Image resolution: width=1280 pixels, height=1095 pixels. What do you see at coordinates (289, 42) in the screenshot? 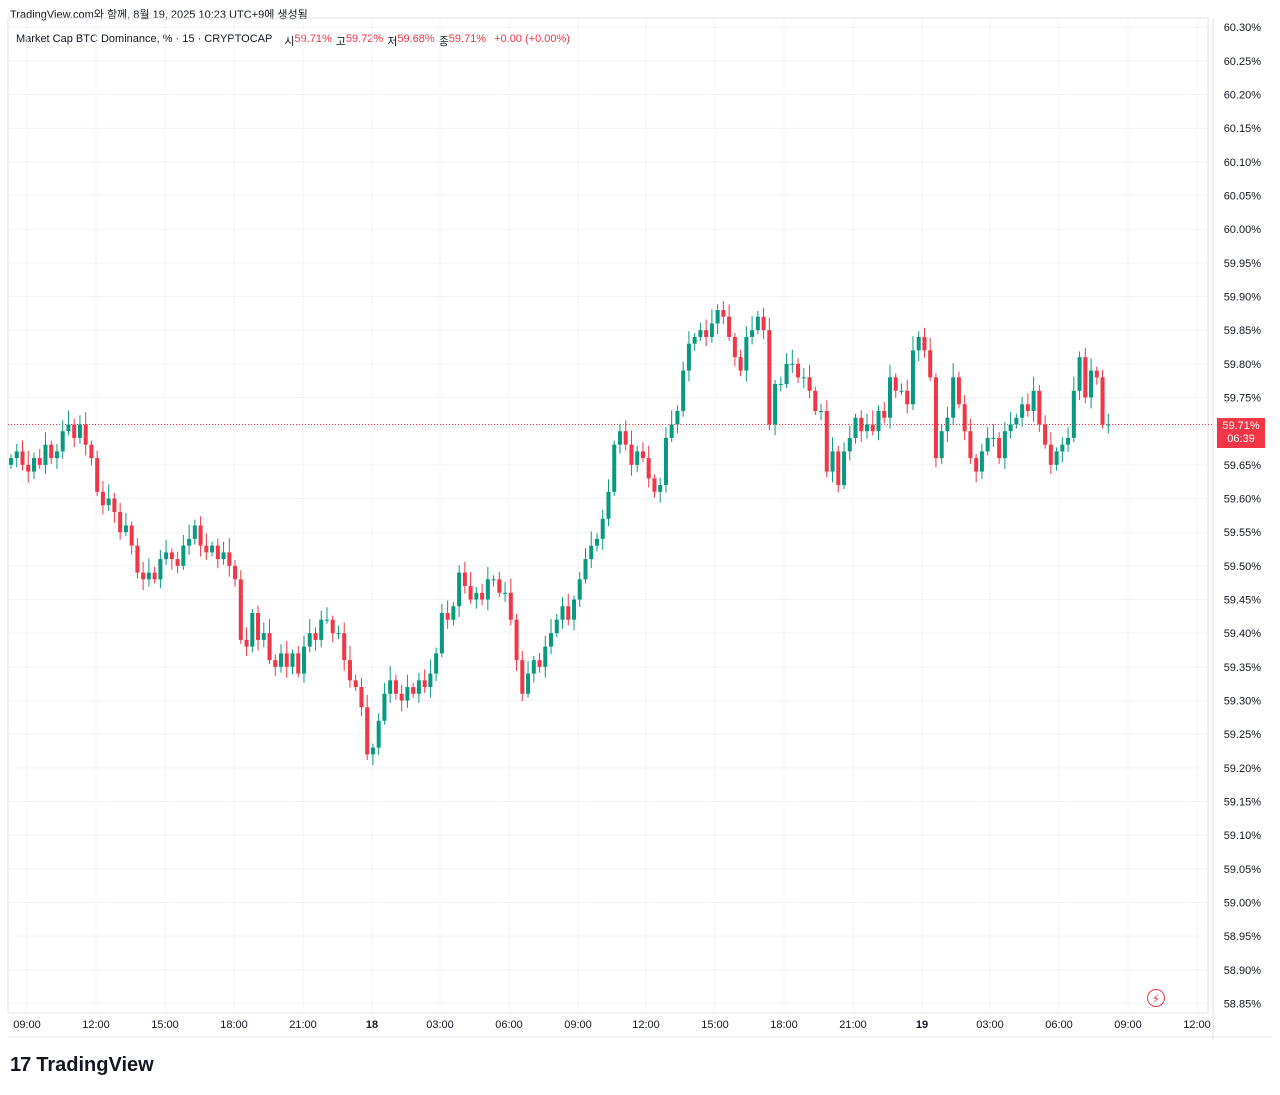
I see `legend-open-label: 시` at bounding box center [289, 42].